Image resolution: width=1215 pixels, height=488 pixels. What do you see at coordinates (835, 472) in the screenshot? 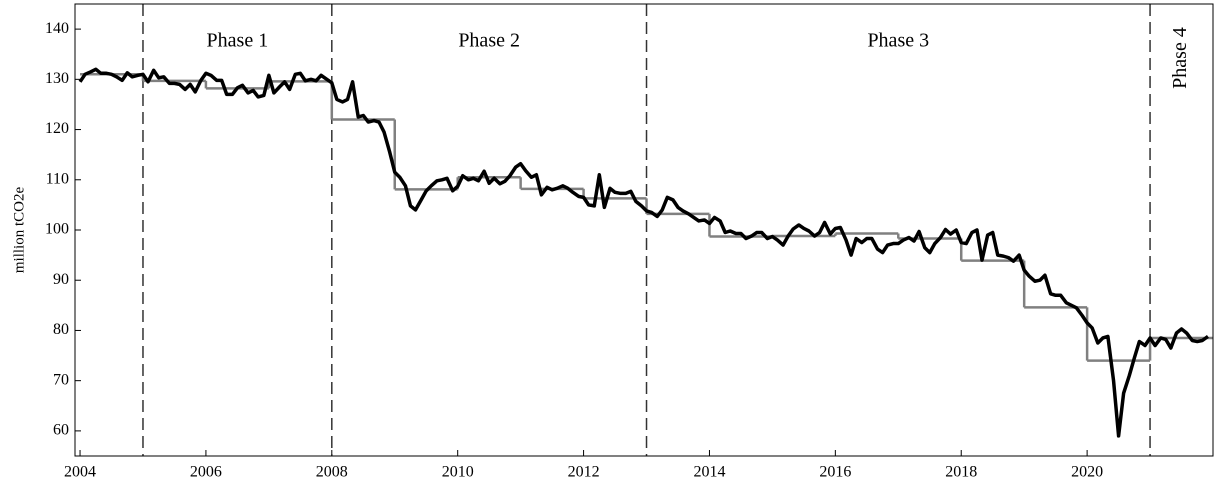
I see `x-tick-label: 2016` at bounding box center [835, 472].